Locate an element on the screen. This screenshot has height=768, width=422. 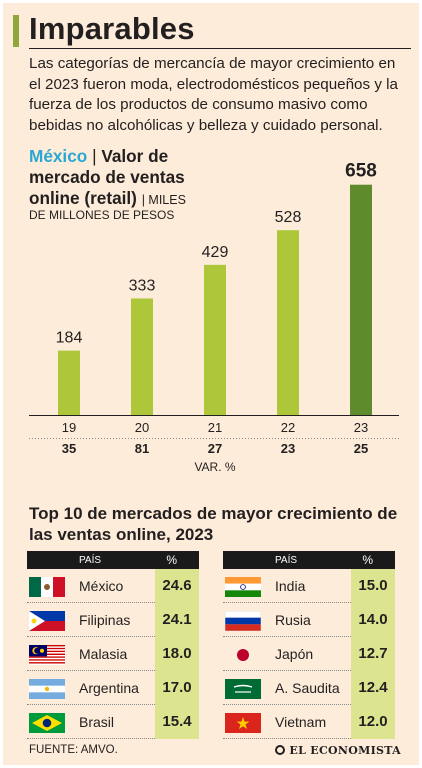
table-row: Filipinas 24.1 is located at coordinates (113, 620).